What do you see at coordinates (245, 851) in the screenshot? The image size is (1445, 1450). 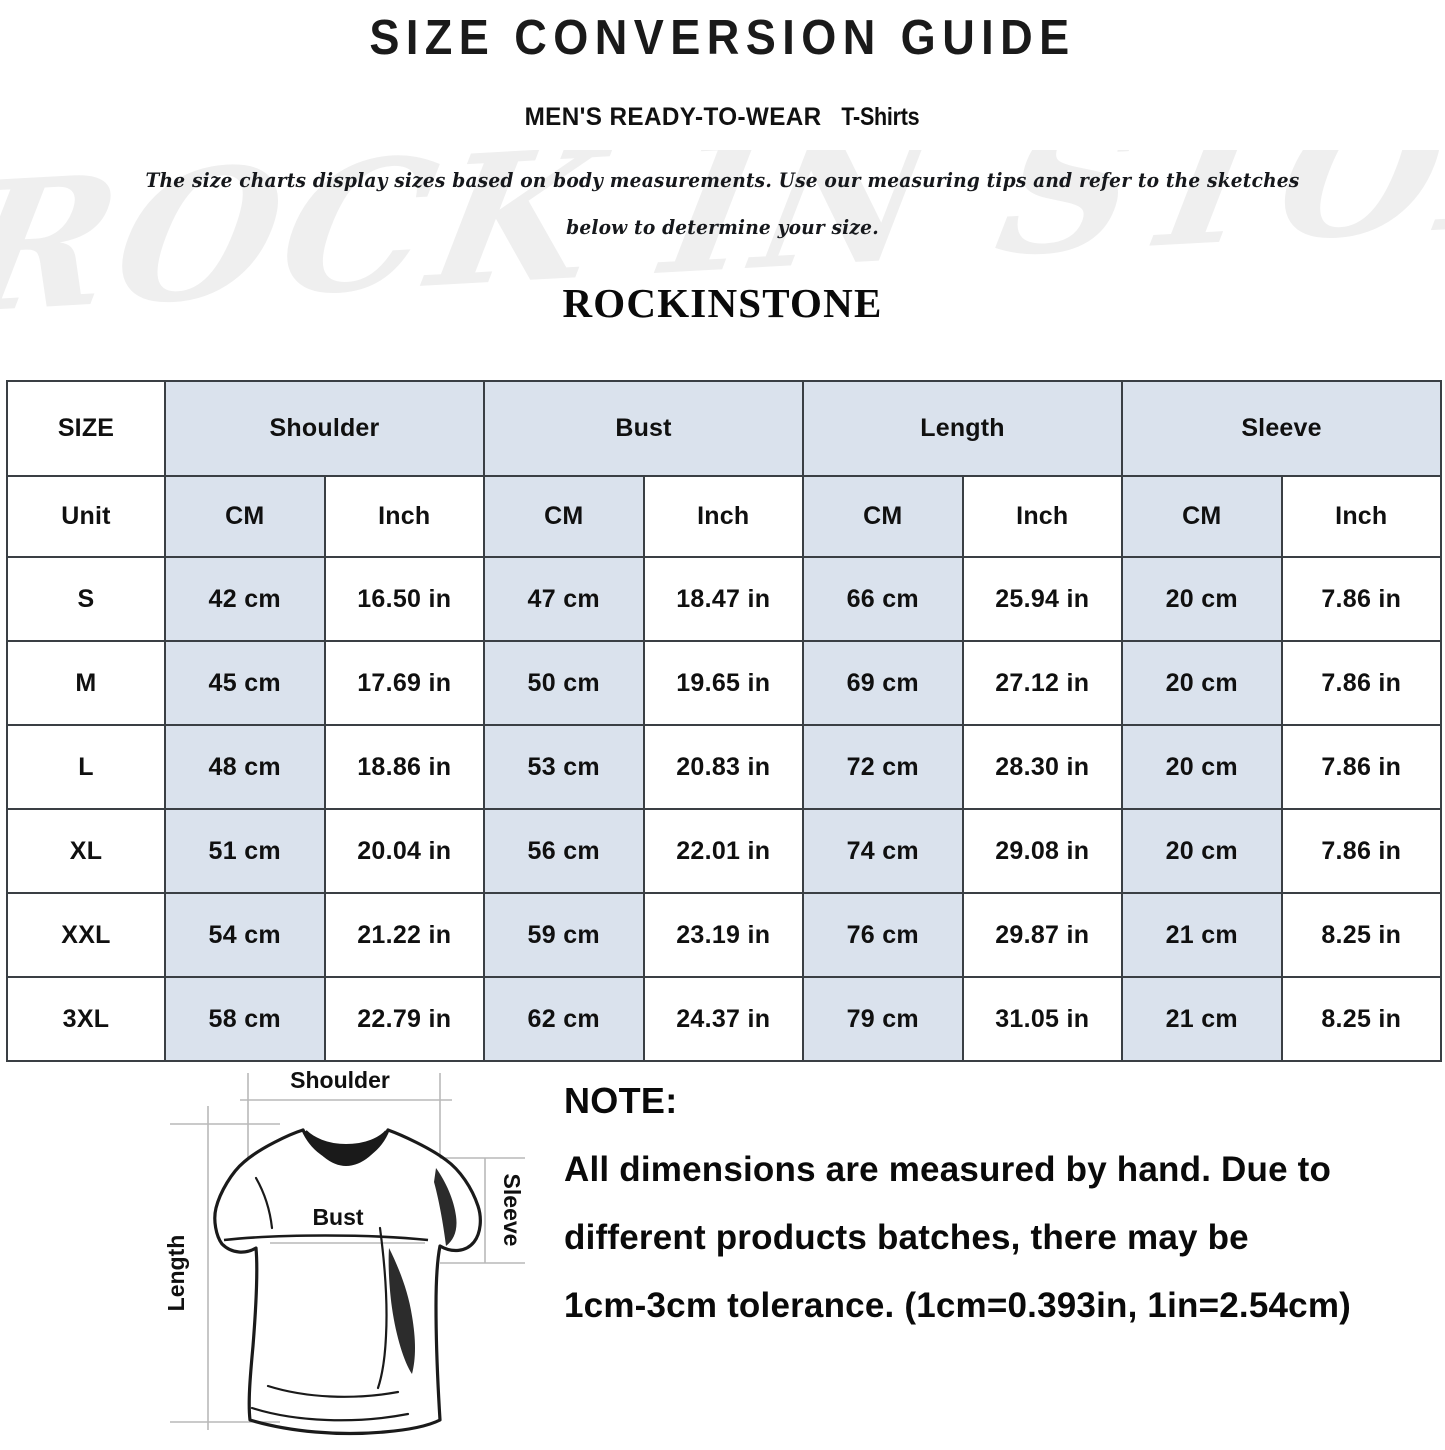 I see `cell-measurement: 51 cm` at bounding box center [245, 851].